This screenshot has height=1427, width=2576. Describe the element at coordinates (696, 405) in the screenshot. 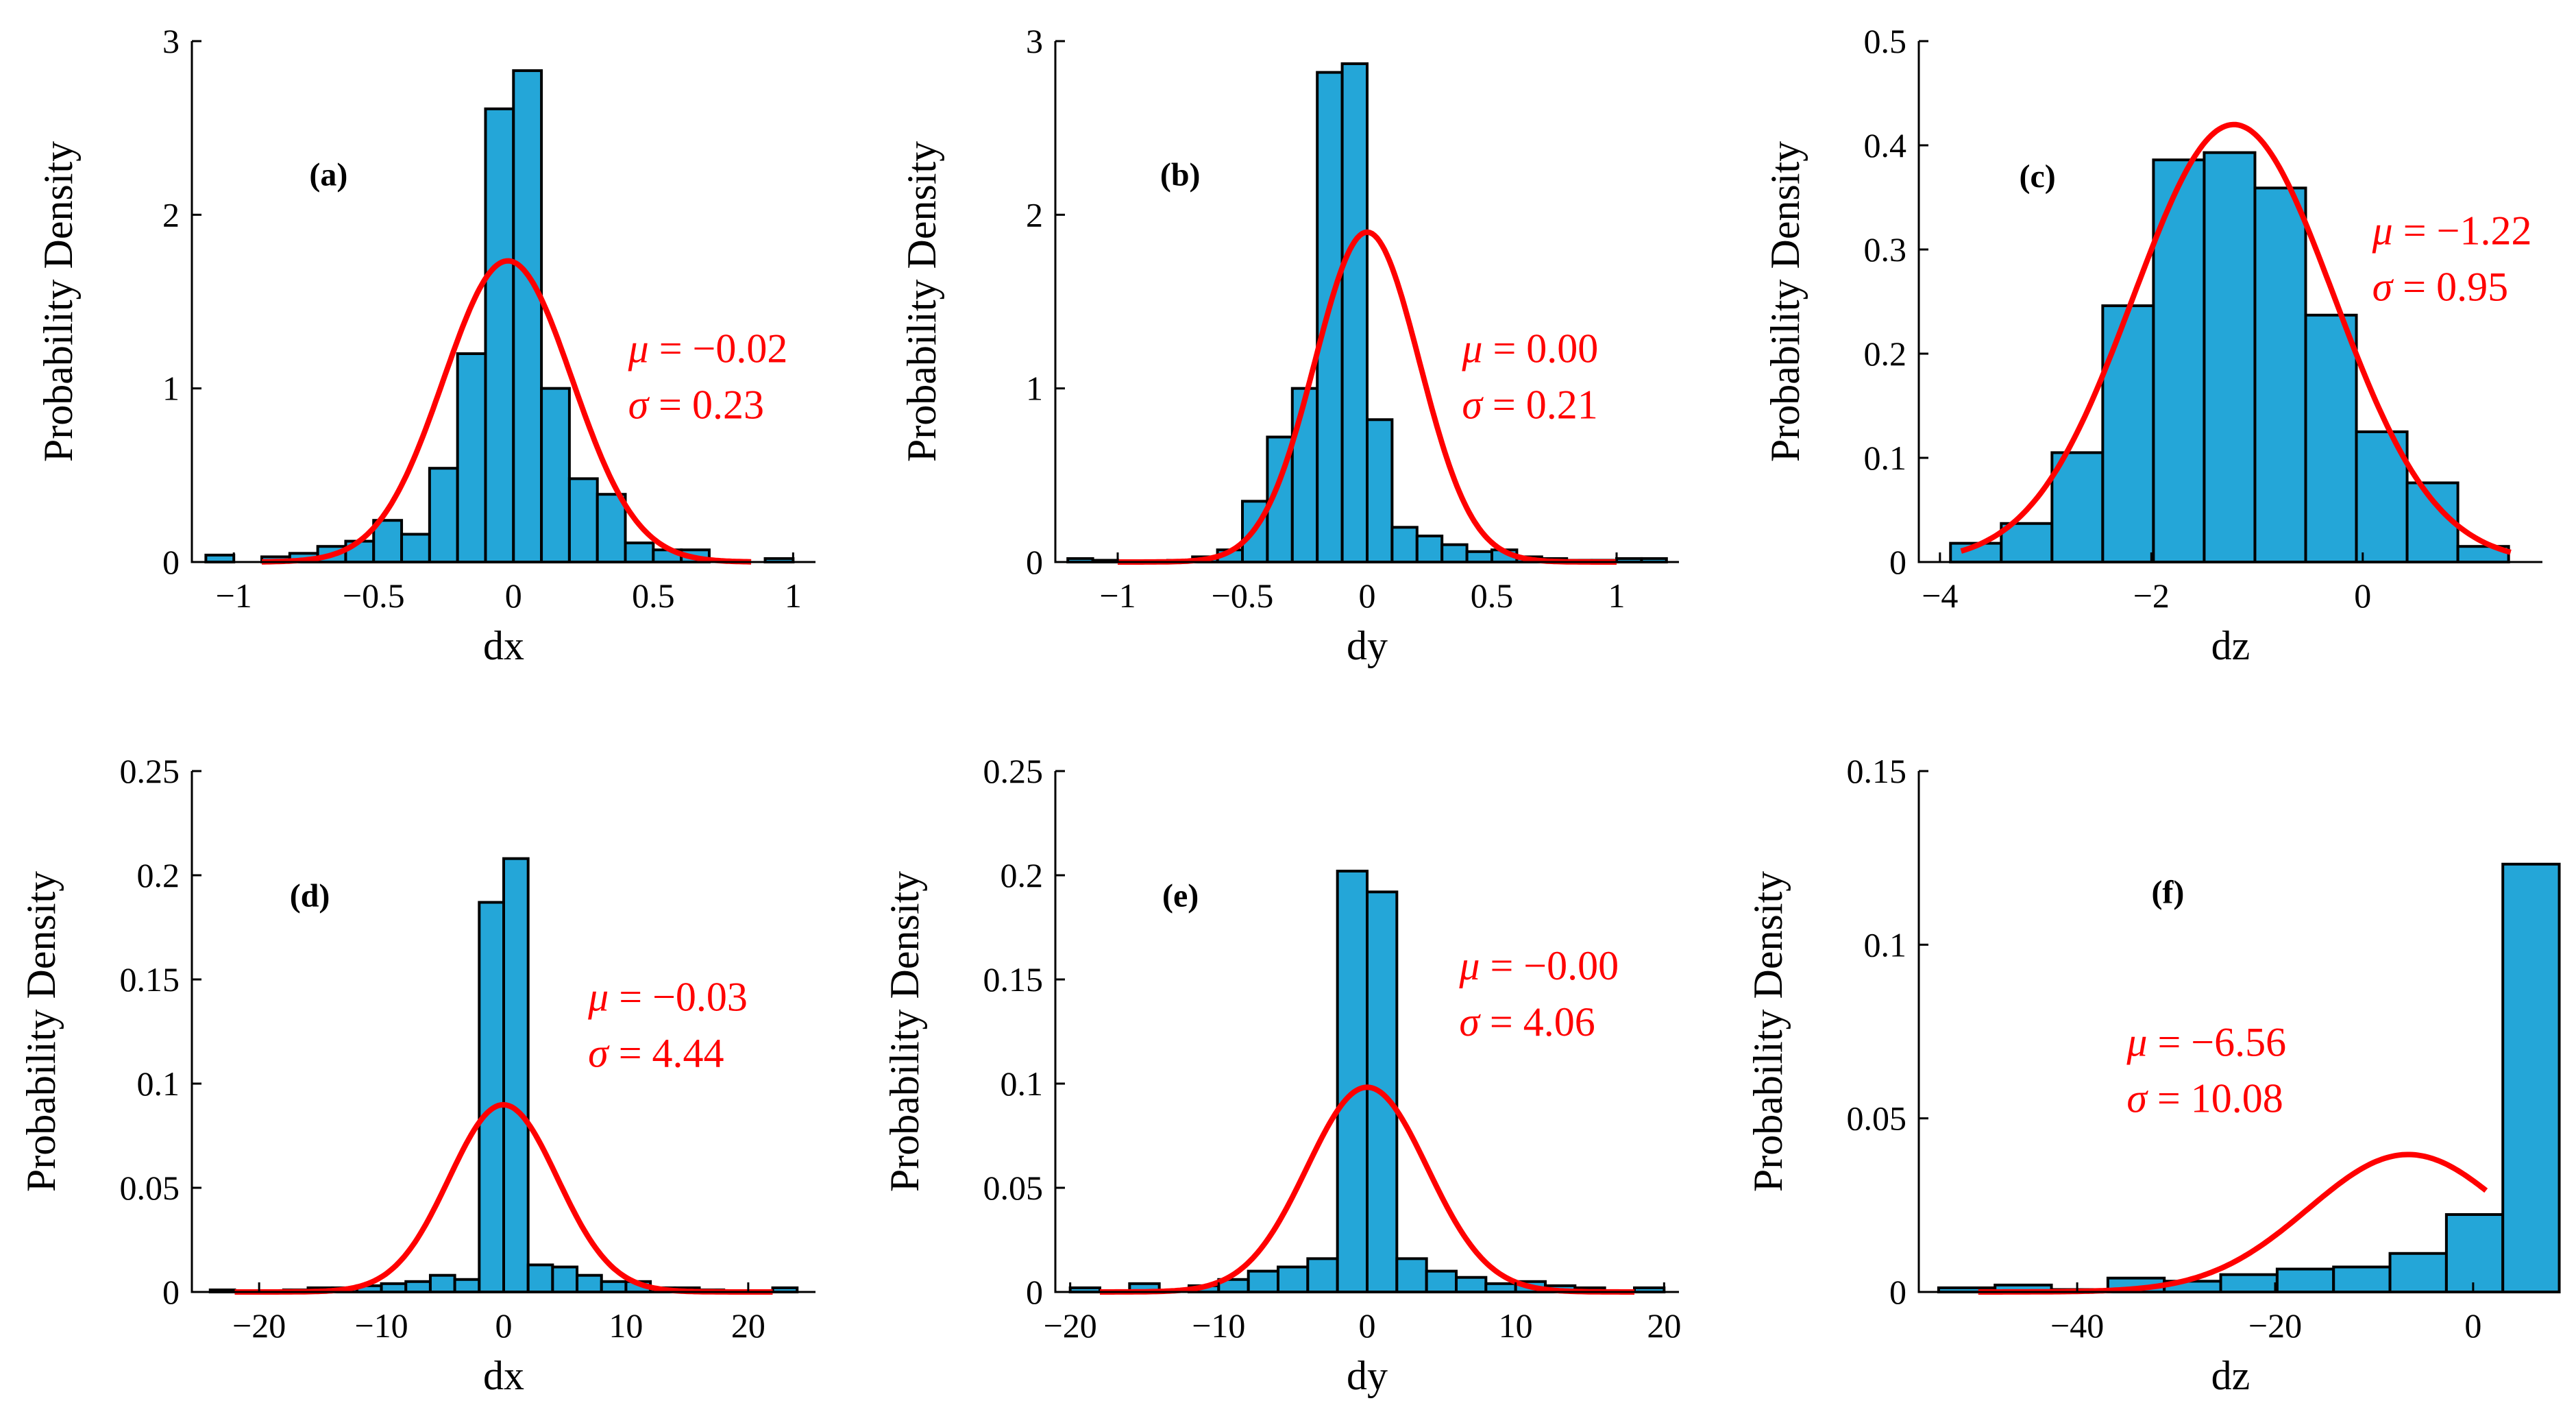

I see `sigma-annotation: σ = 0.23` at that location.